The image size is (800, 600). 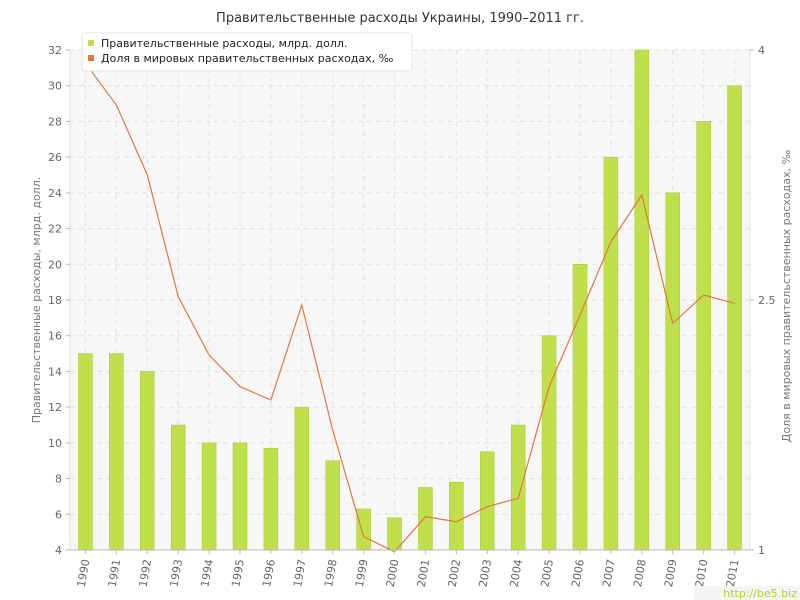 What do you see at coordinates (486, 573) in the screenshot?
I see `x-tick-label: 2003` at bounding box center [486, 573].